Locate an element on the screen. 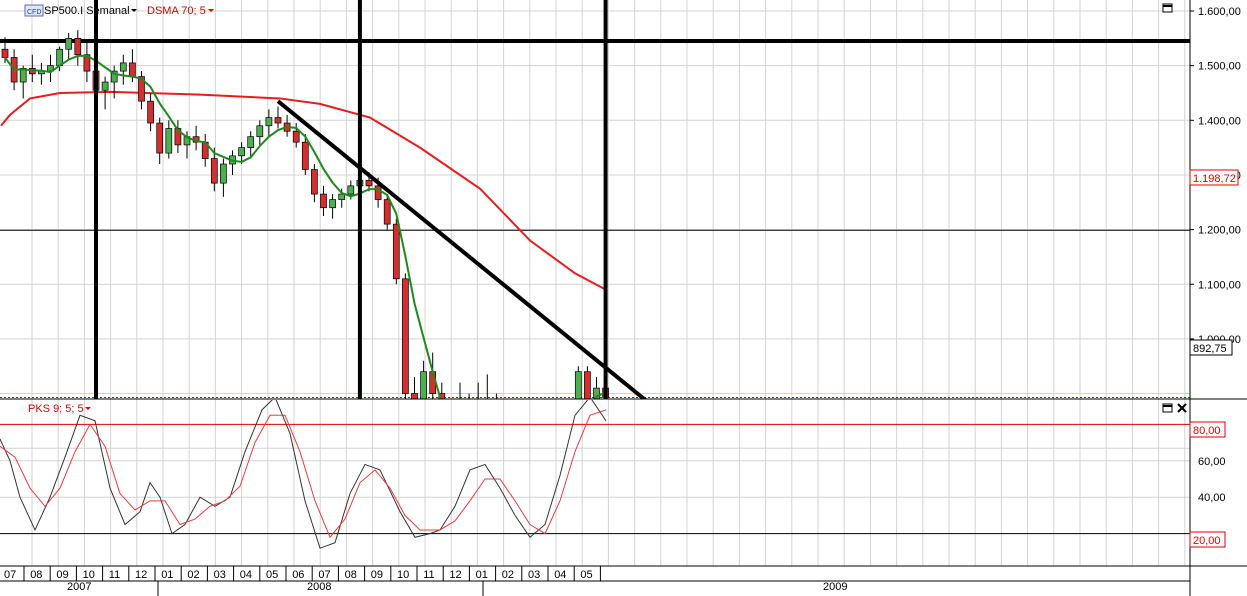 This screenshot has width=1247, height=596. osc-dropdown-icon is located at coordinates (88, 408).